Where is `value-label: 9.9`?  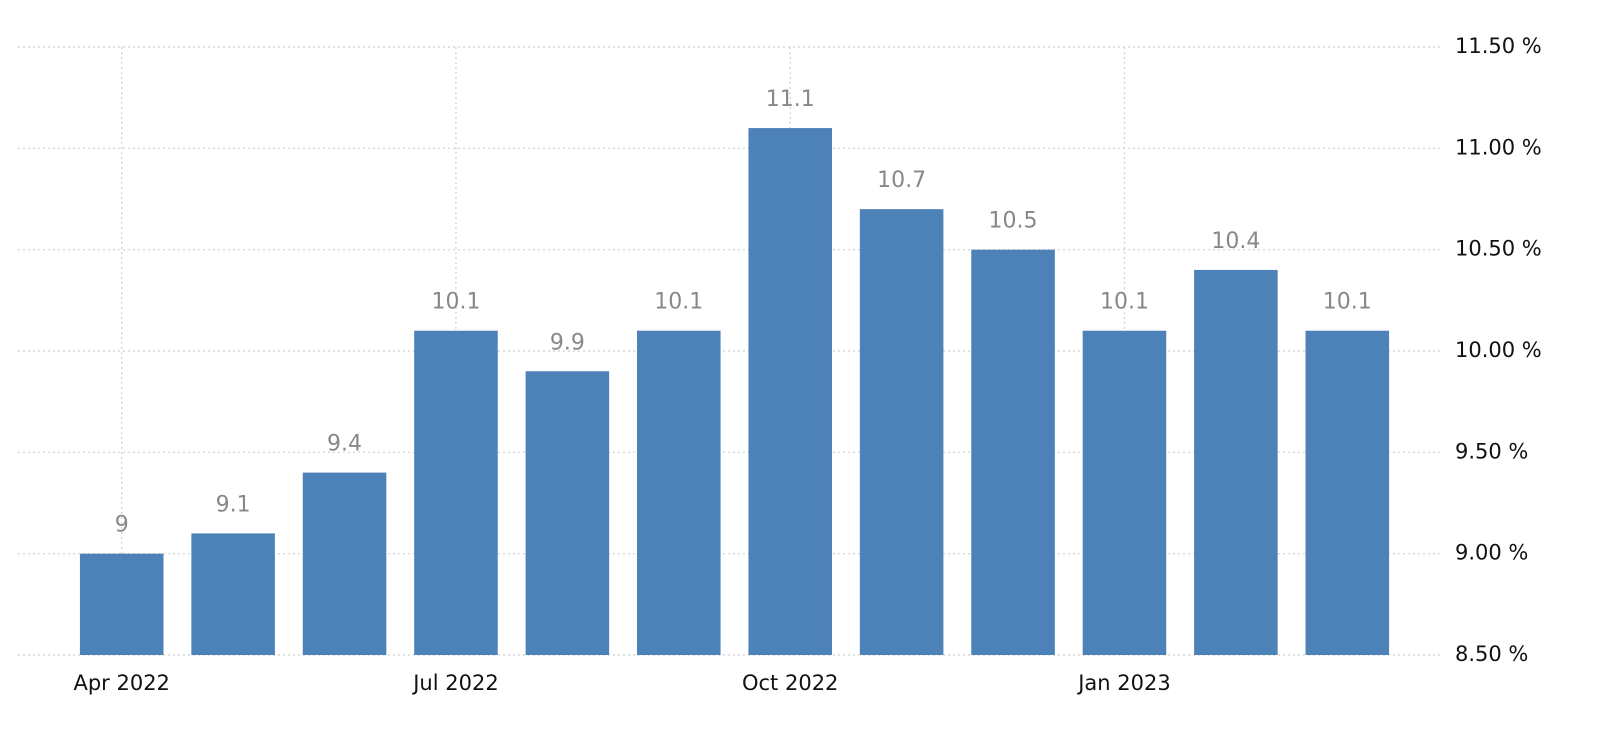
value-label: 9.9 is located at coordinates (567, 342).